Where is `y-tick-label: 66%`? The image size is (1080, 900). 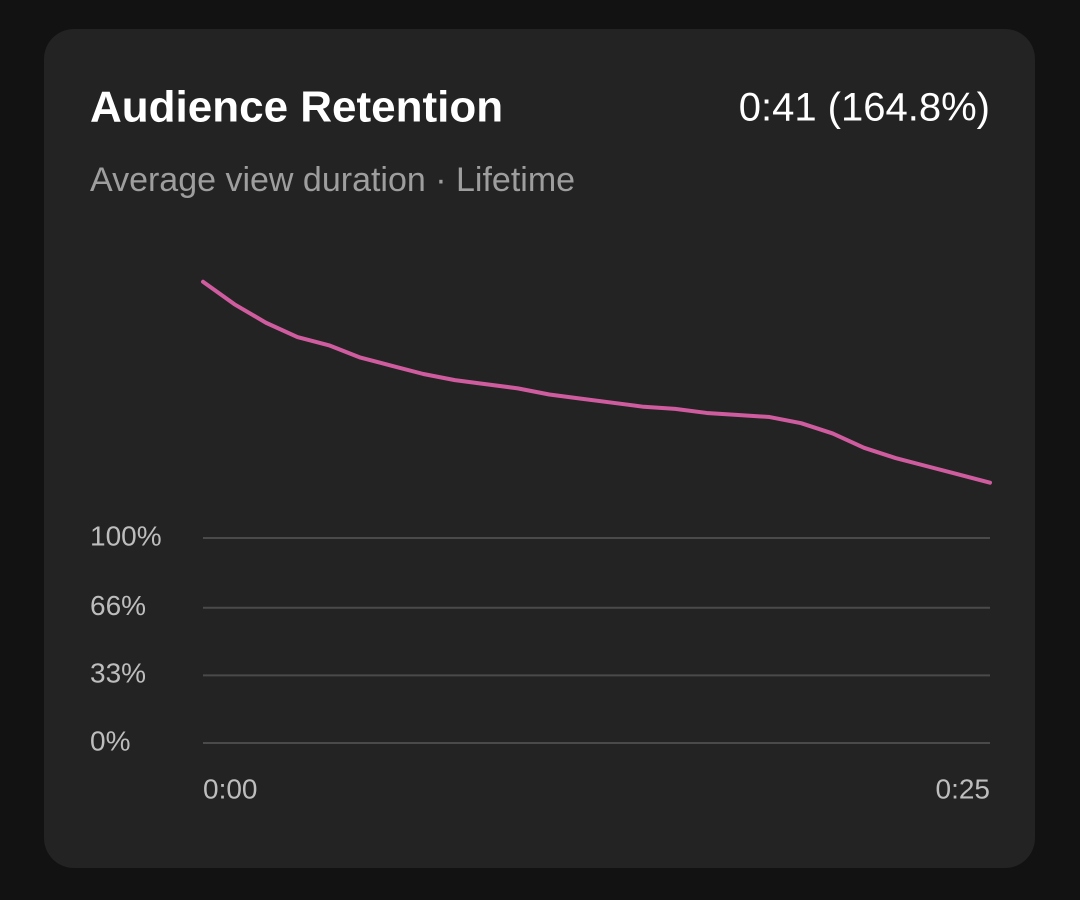
y-tick-label: 66% is located at coordinates (118, 605).